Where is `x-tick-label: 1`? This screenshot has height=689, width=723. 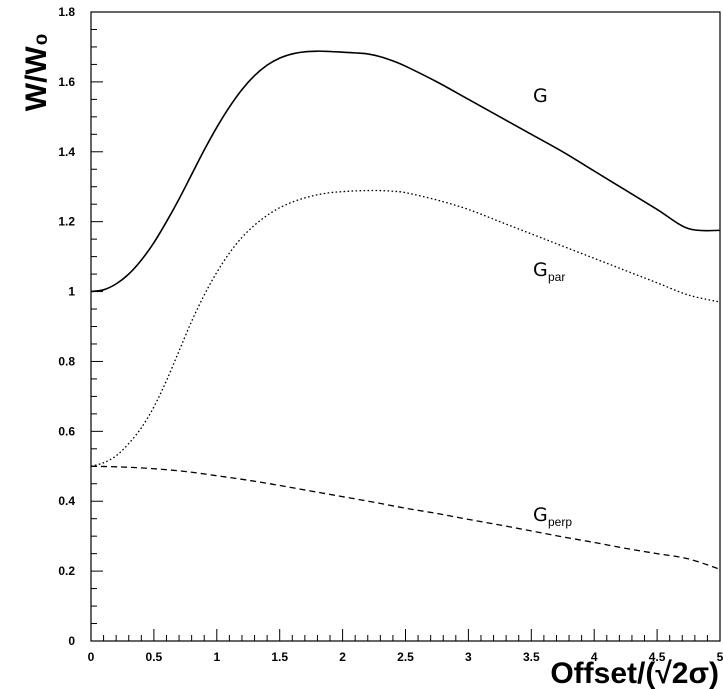
x-tick-label: 1 is located at coordinates (216, 657).